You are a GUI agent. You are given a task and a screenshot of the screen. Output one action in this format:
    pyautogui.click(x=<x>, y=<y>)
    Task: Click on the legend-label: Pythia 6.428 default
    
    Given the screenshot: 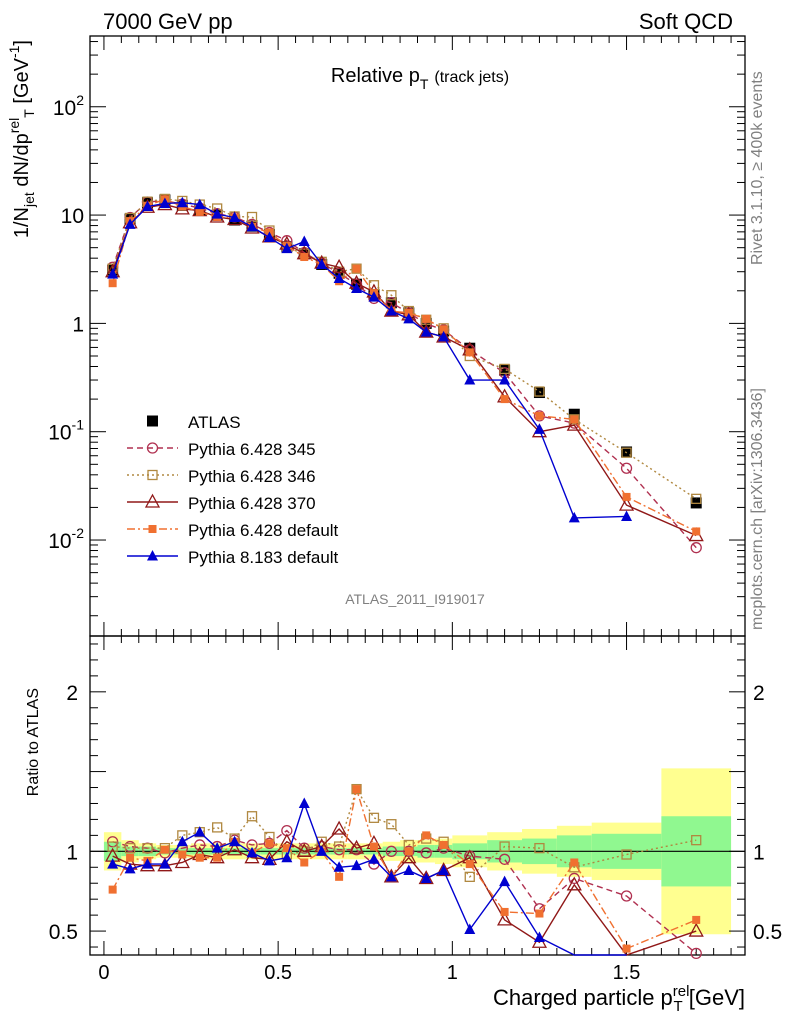 What is the action you would take?
    pyautogui.click(x=263, y=530)
    